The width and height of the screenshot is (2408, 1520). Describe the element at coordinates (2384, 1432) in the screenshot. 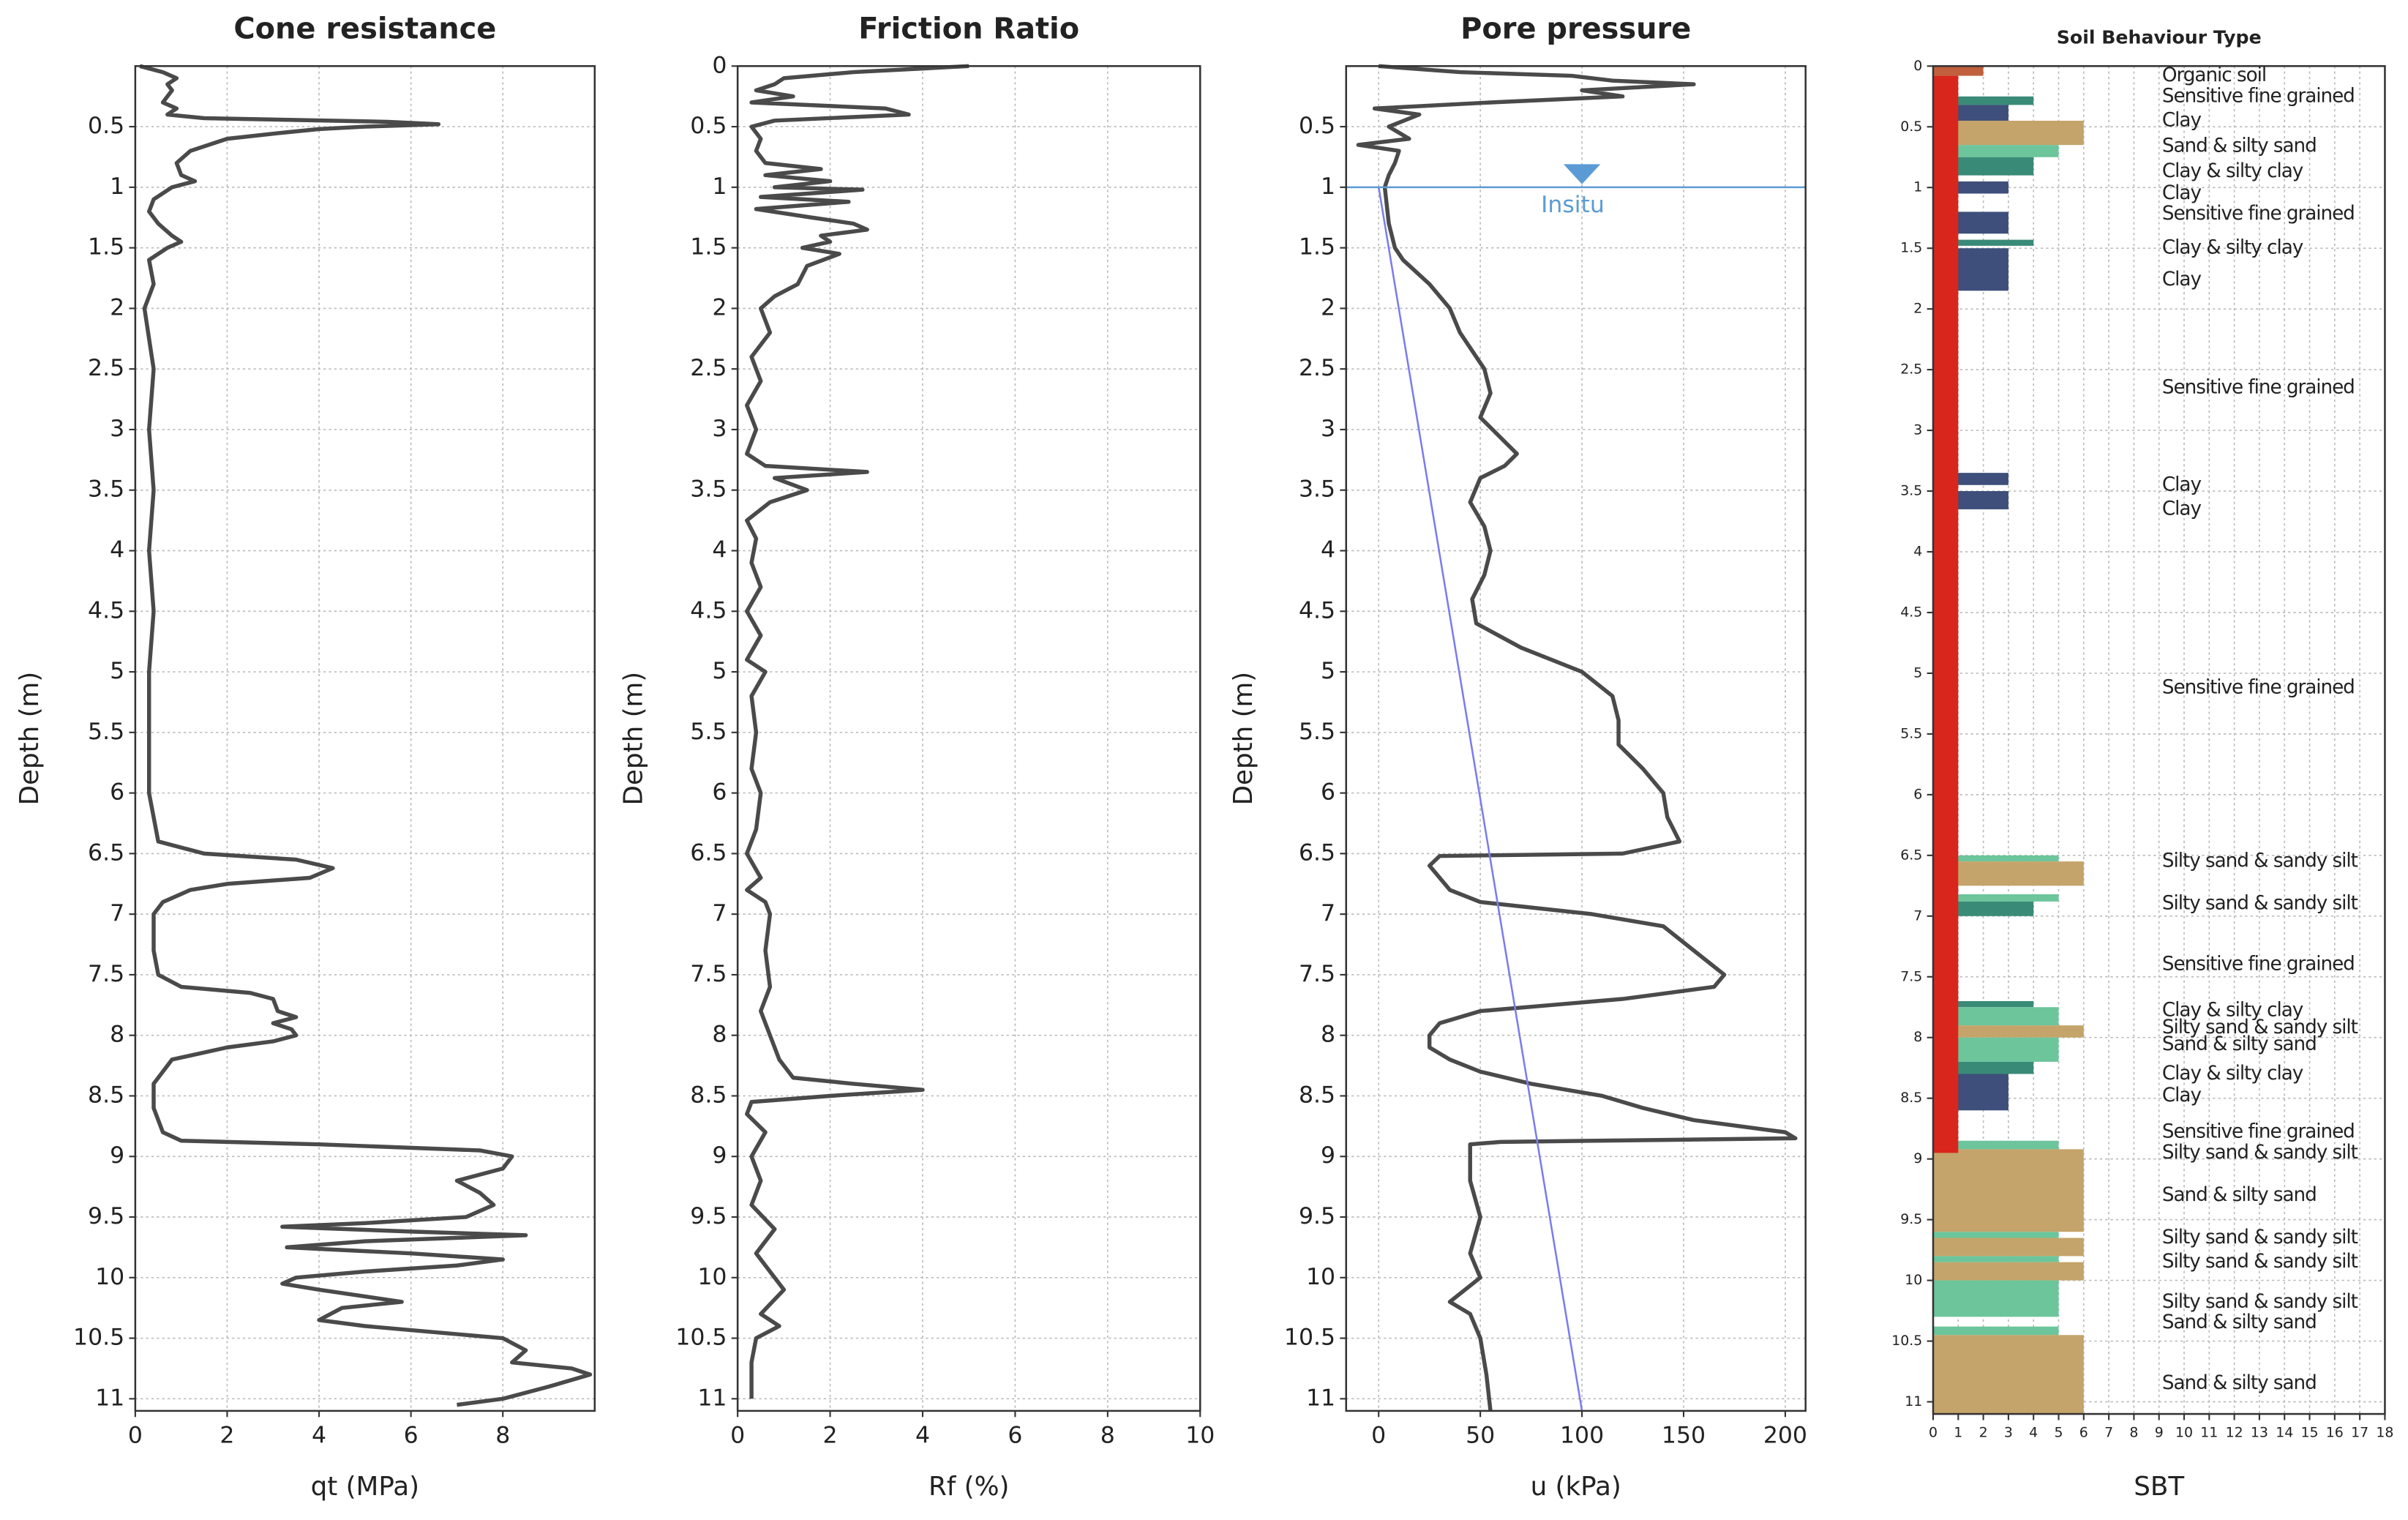

I see `x-tick-label: 18` at that location.